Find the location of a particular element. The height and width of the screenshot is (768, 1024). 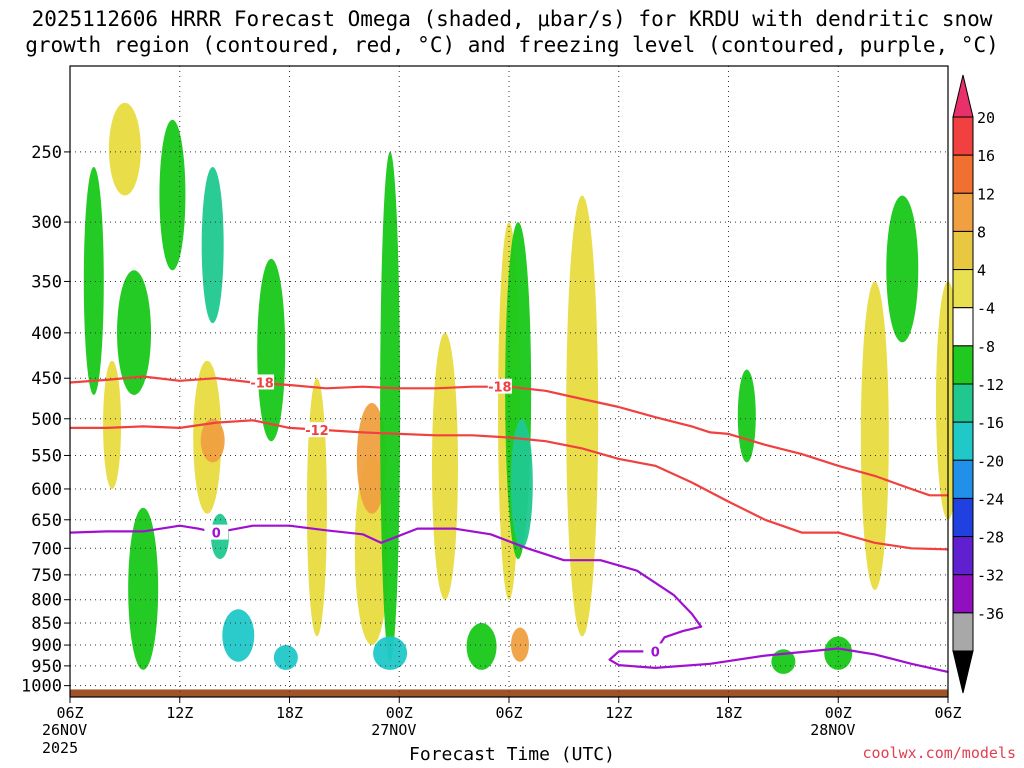

colorbar-label-7: -12 is located at coordinates (990, 385).